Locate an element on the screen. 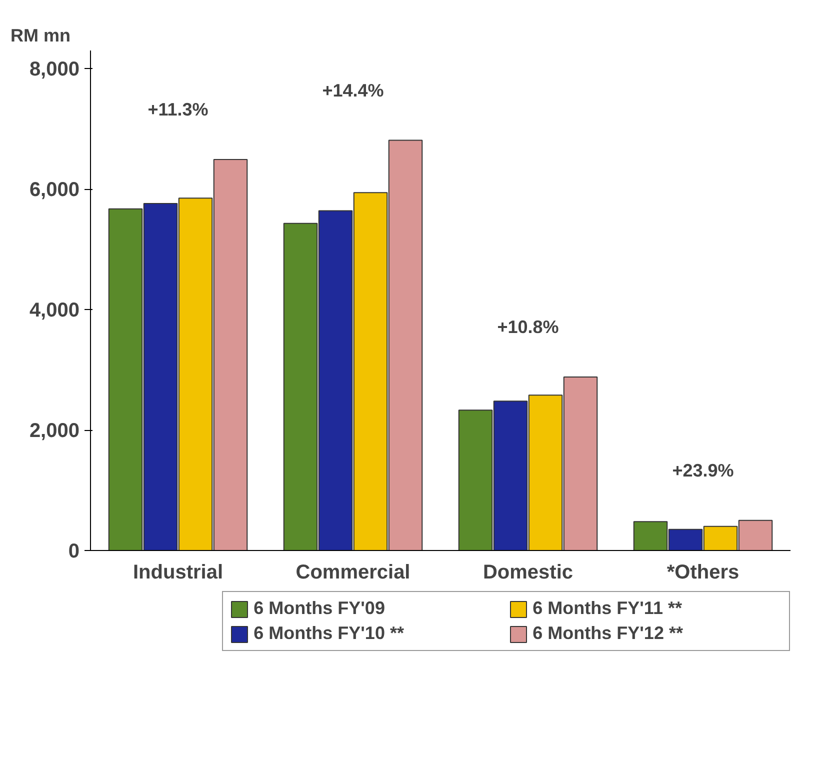 The width and height of the screenshot is (836, 770). x-tick-label: Domestic is located at coordinates (528, 573).